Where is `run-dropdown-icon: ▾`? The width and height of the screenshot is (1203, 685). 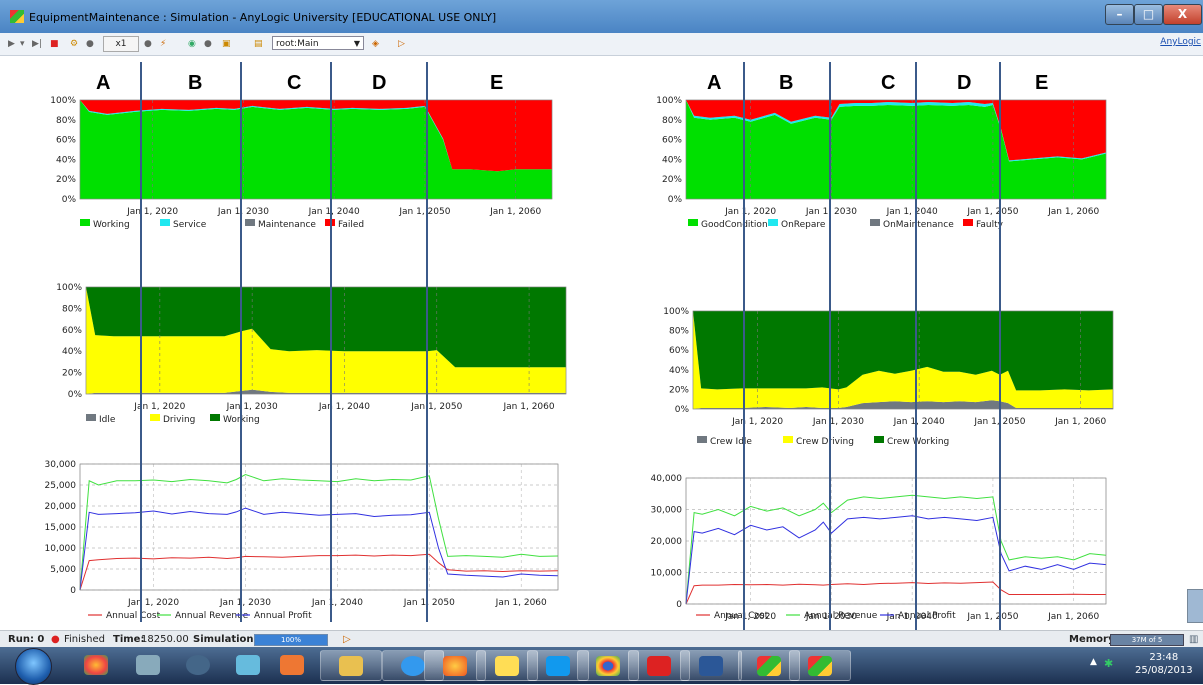 run-dropdown-icon: ▾ is located at coordinates (22, 44).